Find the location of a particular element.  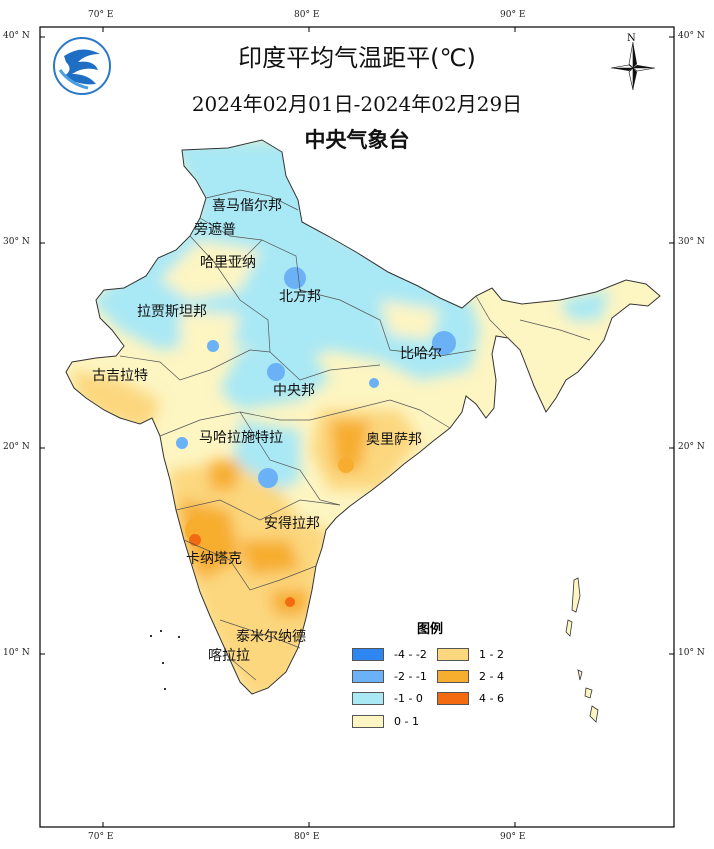

legend-item: 1 - 2 is located at coordinates (470, 654).